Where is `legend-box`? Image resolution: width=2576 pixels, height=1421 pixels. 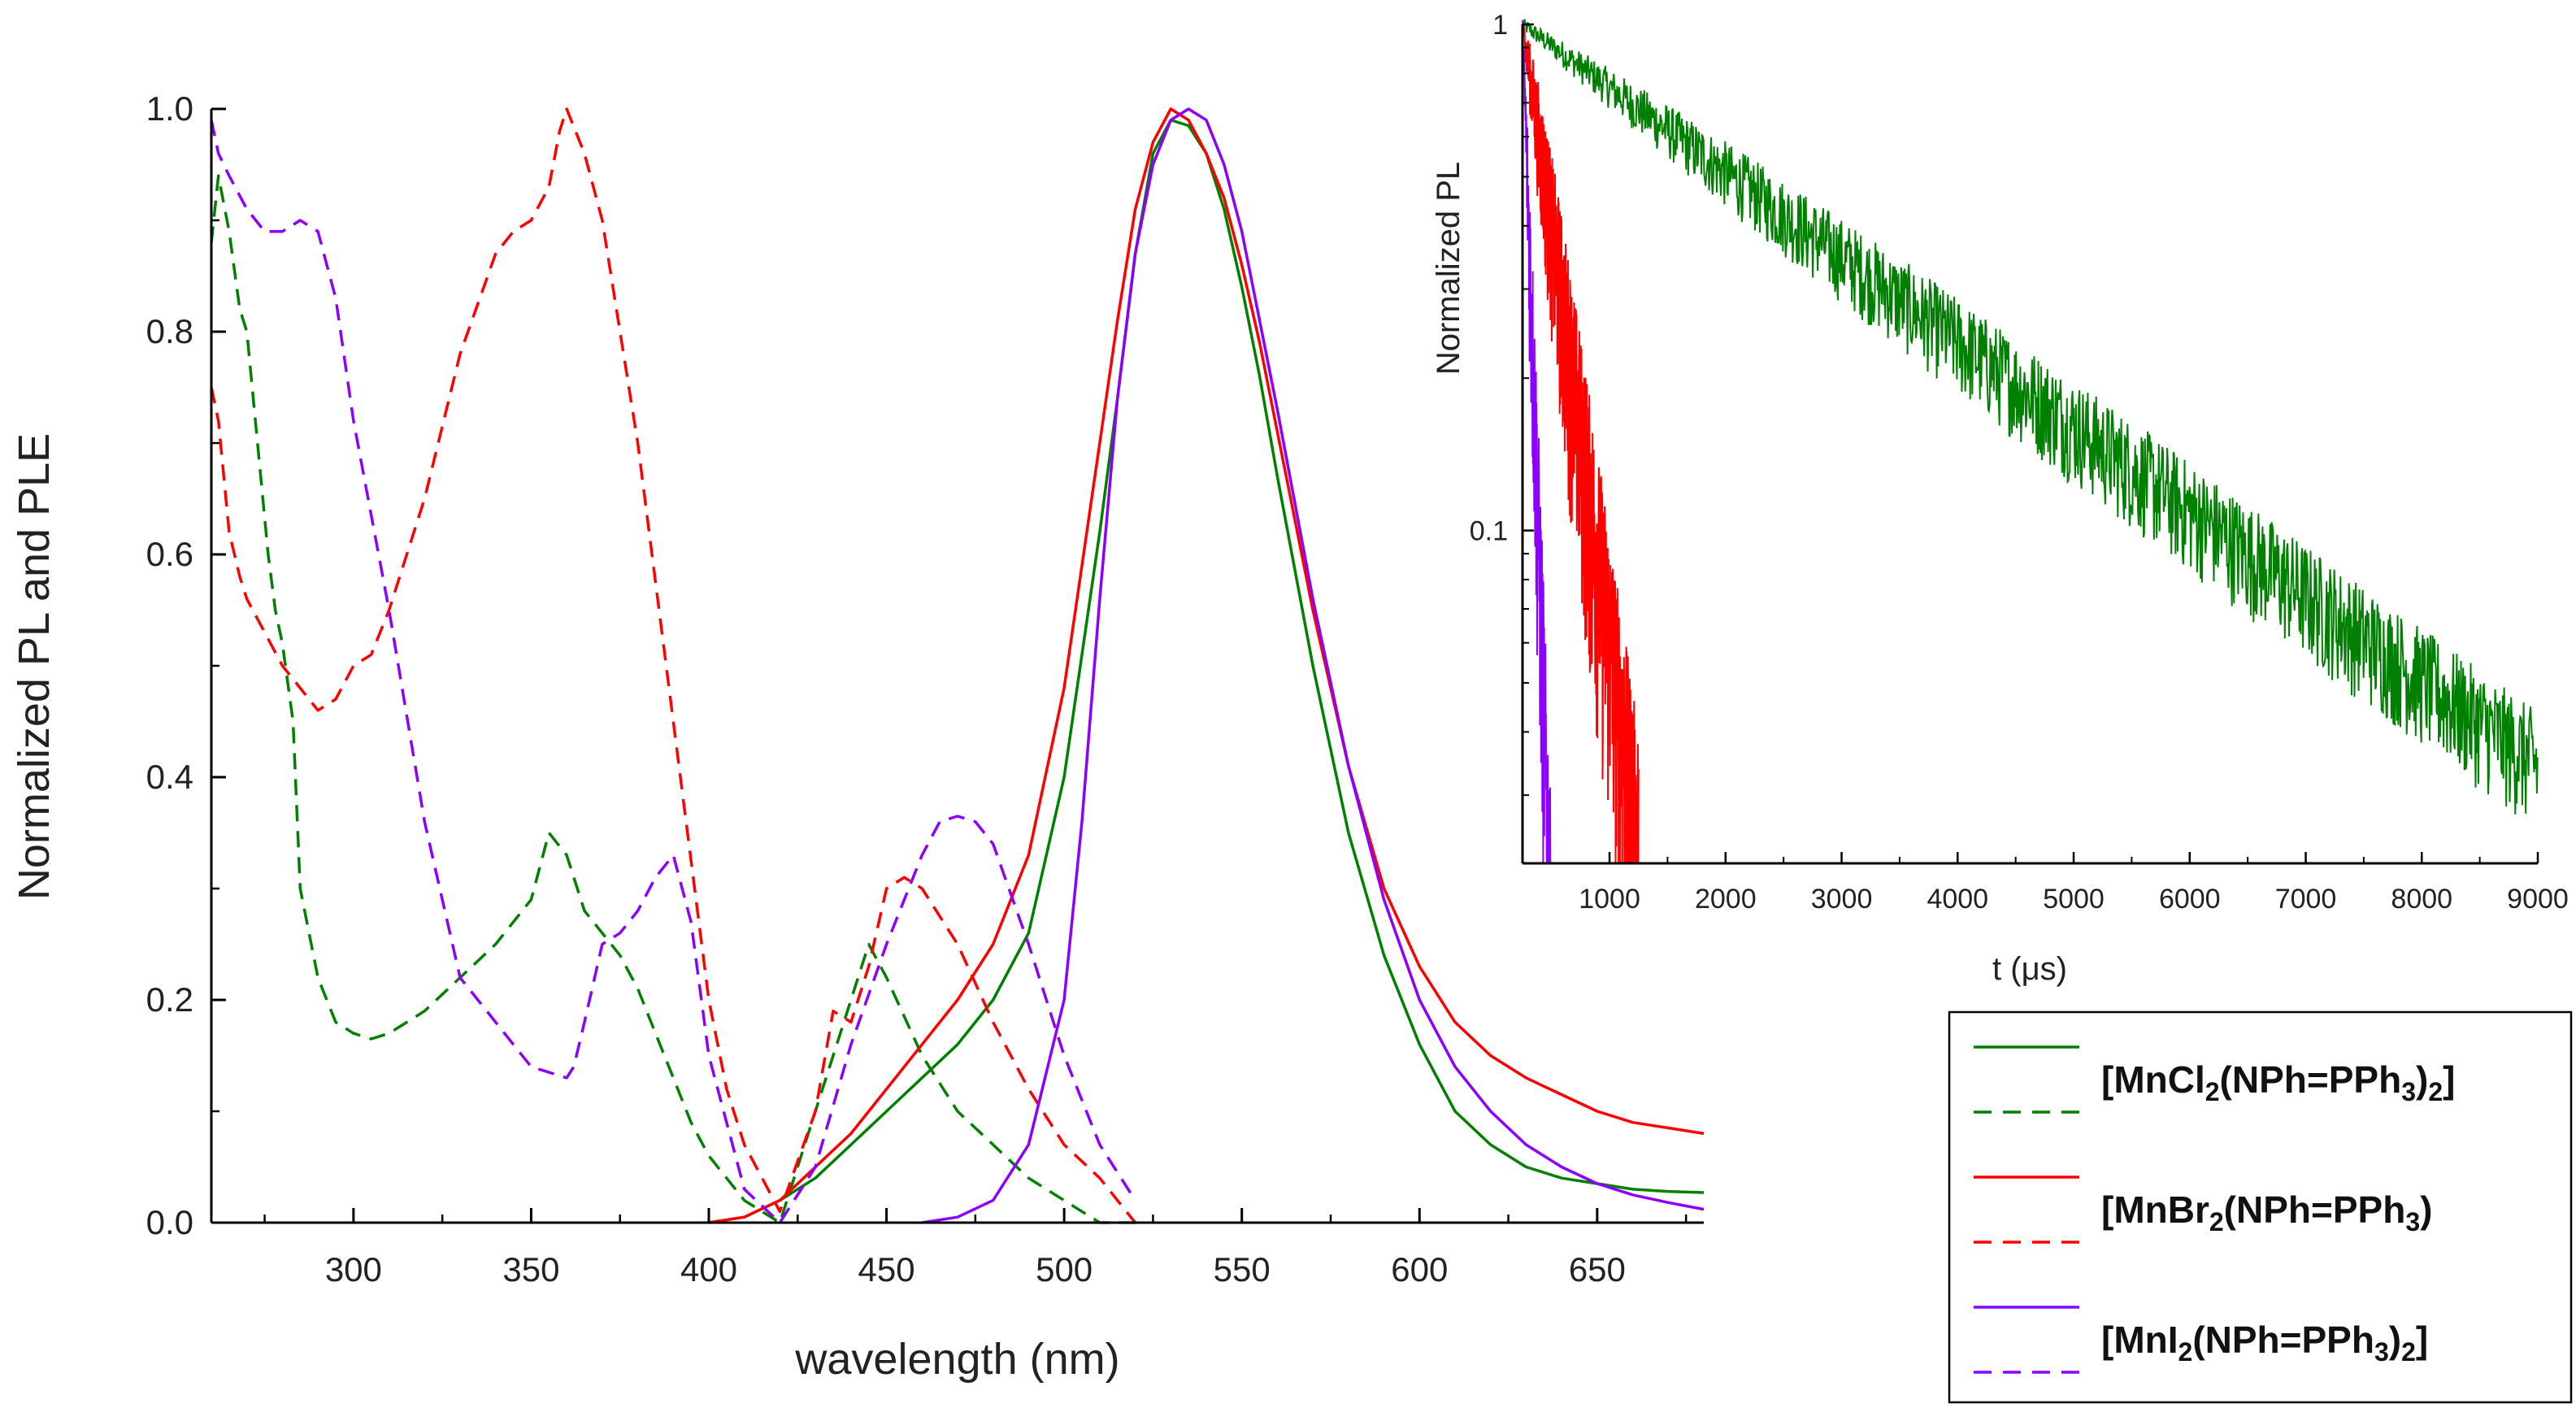
legend-box is located at coordinates (2260, 1207).